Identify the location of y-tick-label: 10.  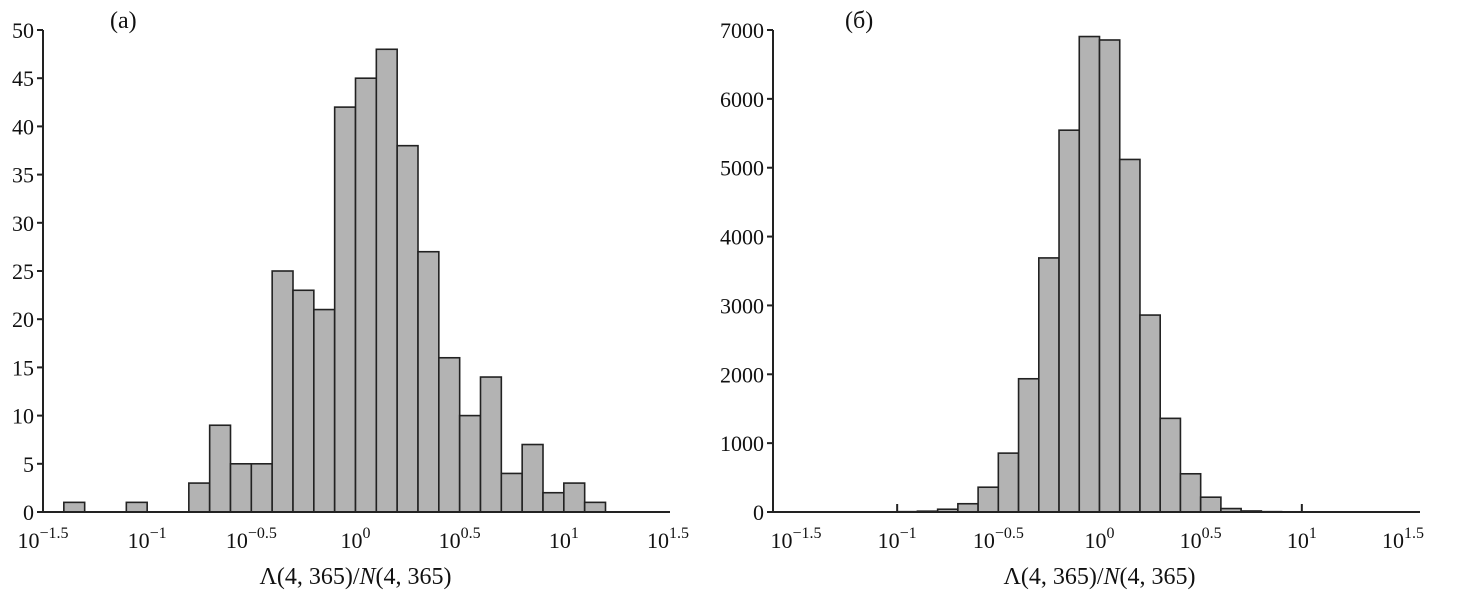
(23, 416).